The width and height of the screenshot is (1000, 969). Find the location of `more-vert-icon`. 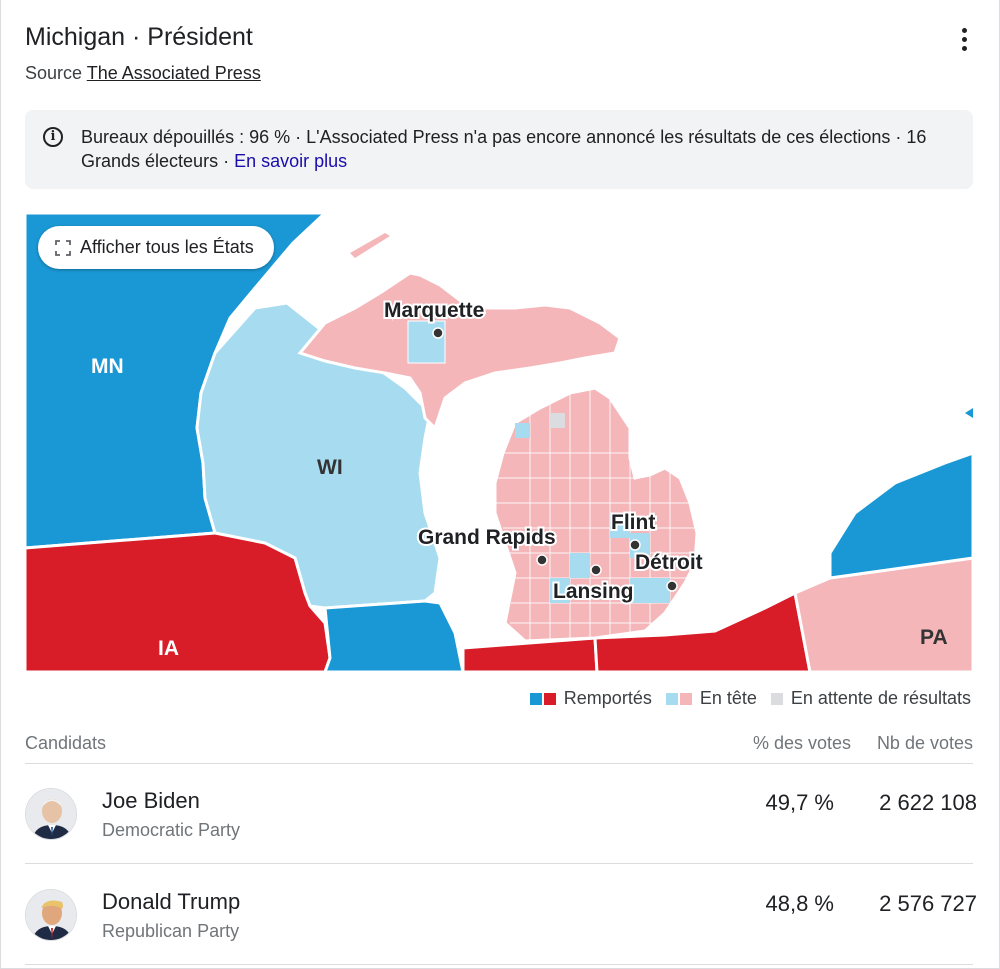

more-vert-icon is located at coordinates (964, 39).